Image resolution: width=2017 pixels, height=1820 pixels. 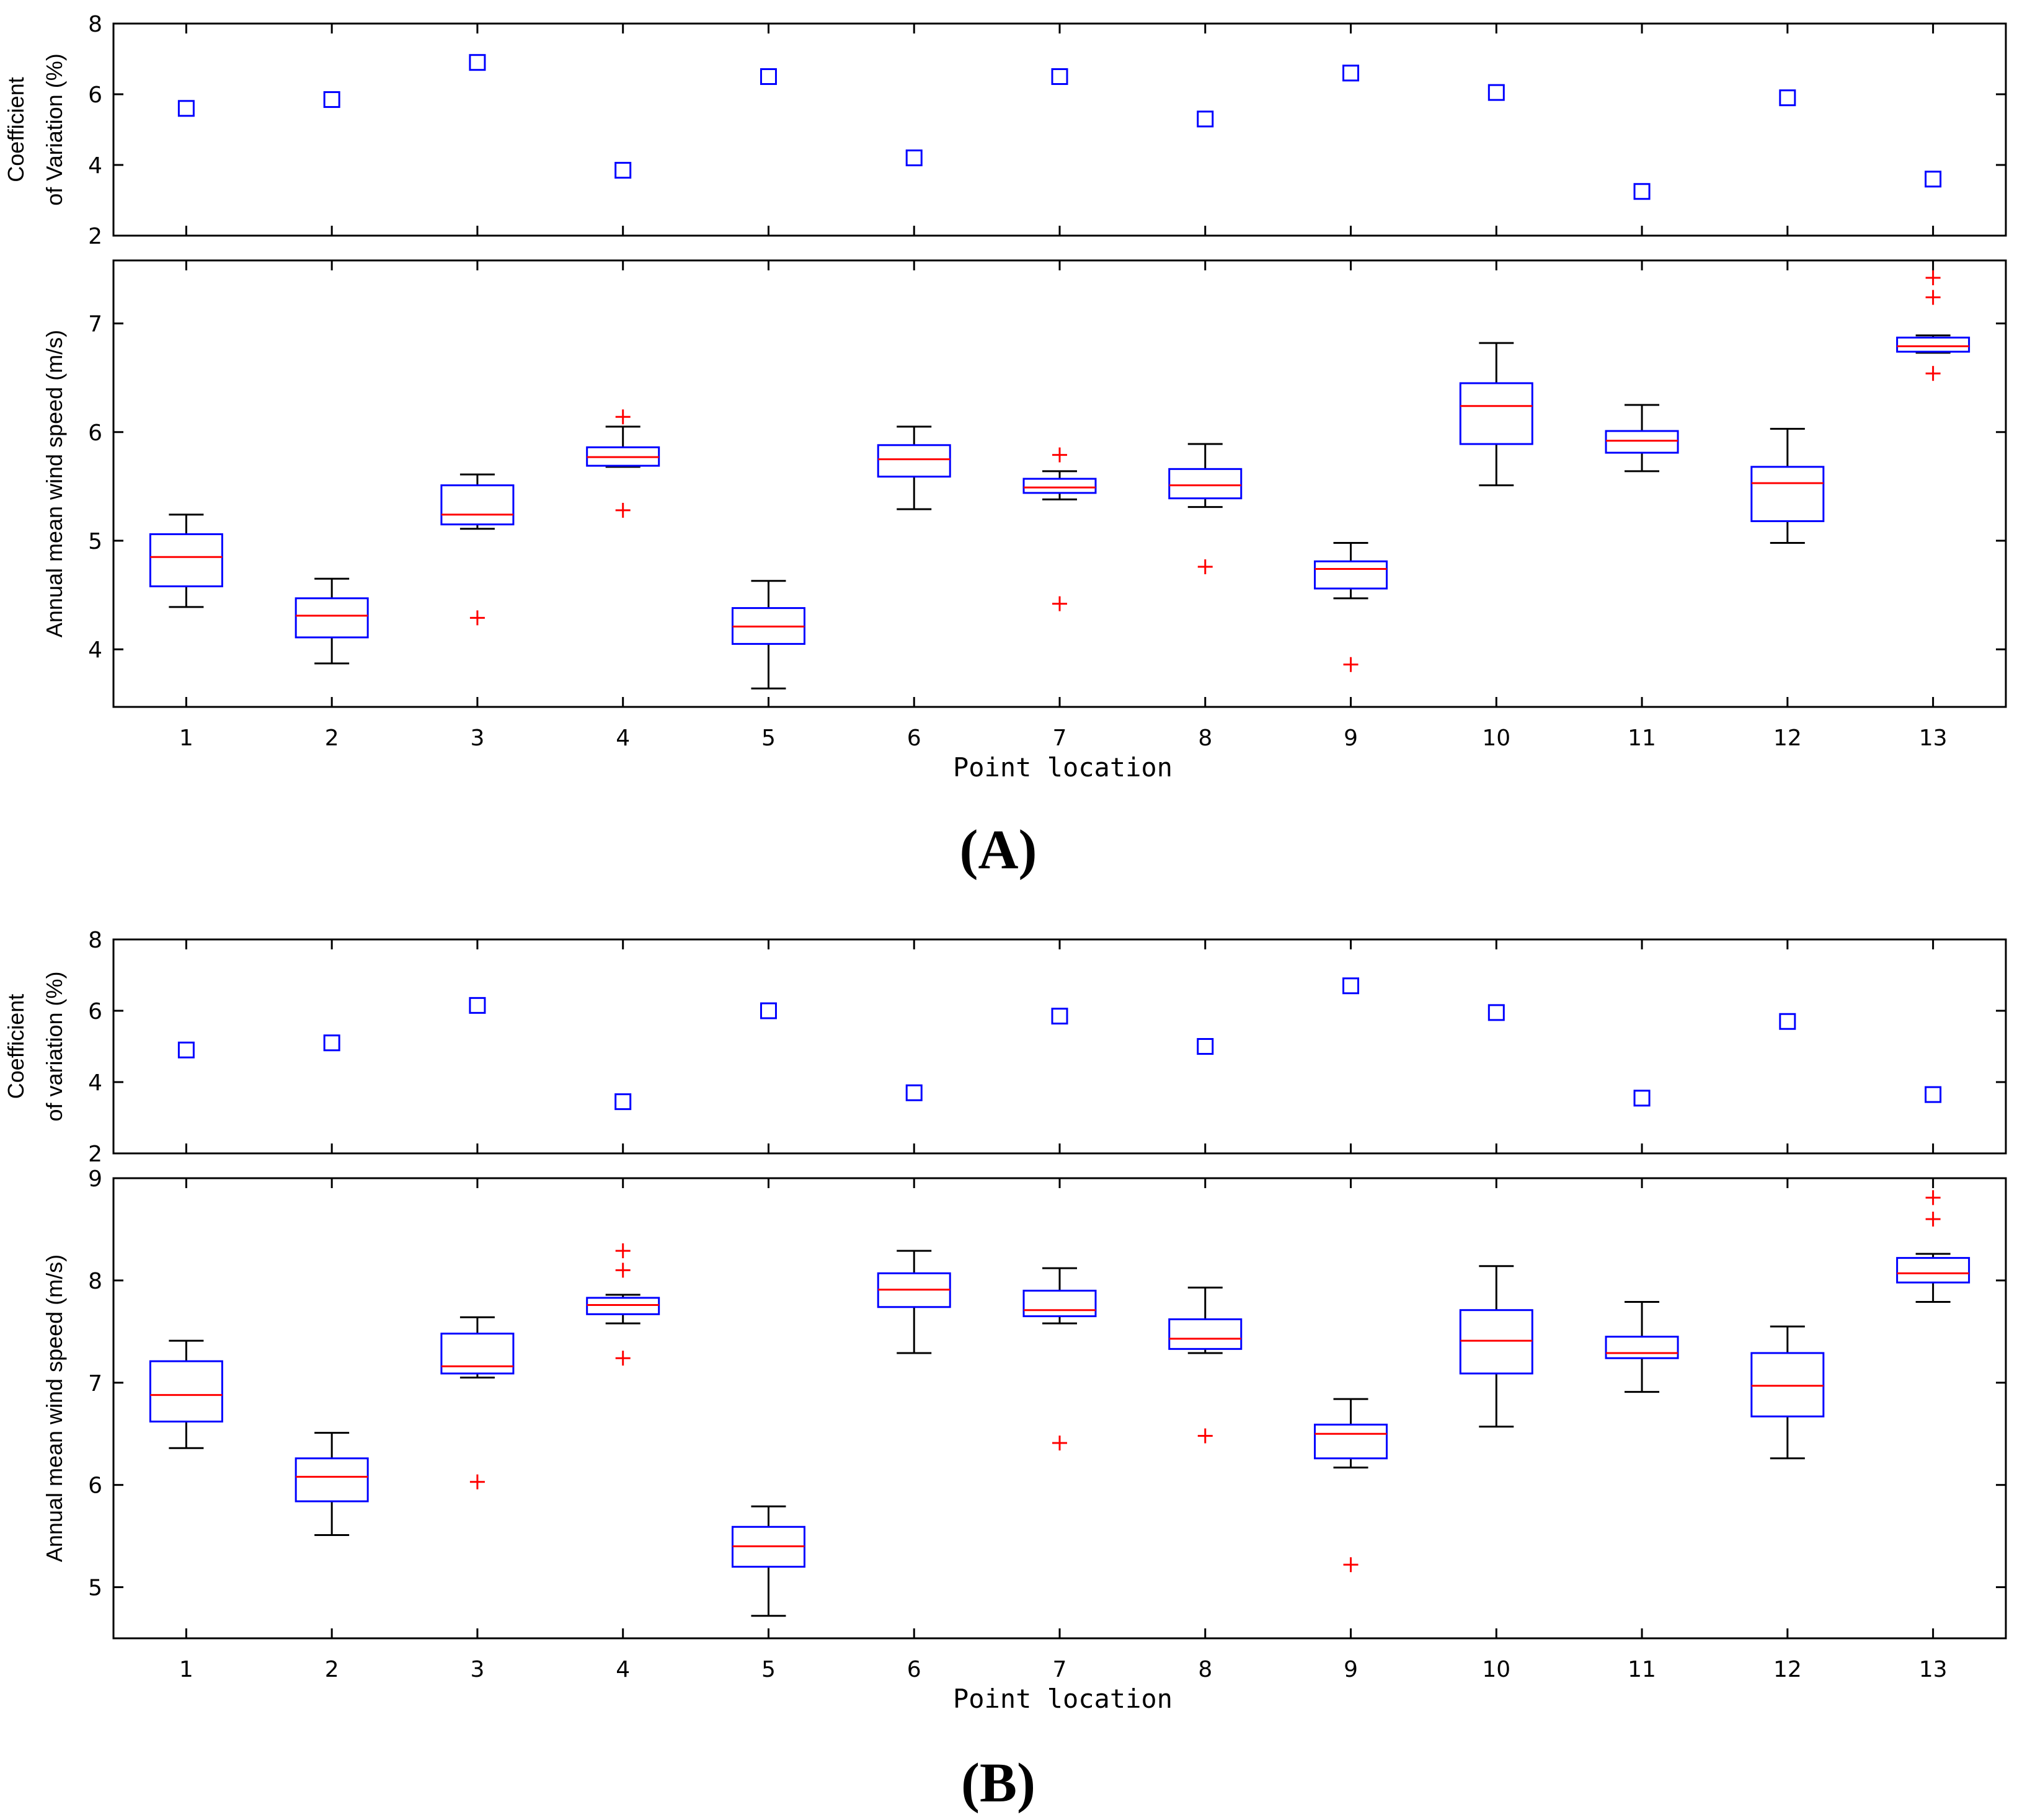 I want to click on chart-B-cv: 2 4 6 8 Coefficient of variation (%), so click(x=1005, y=1047).